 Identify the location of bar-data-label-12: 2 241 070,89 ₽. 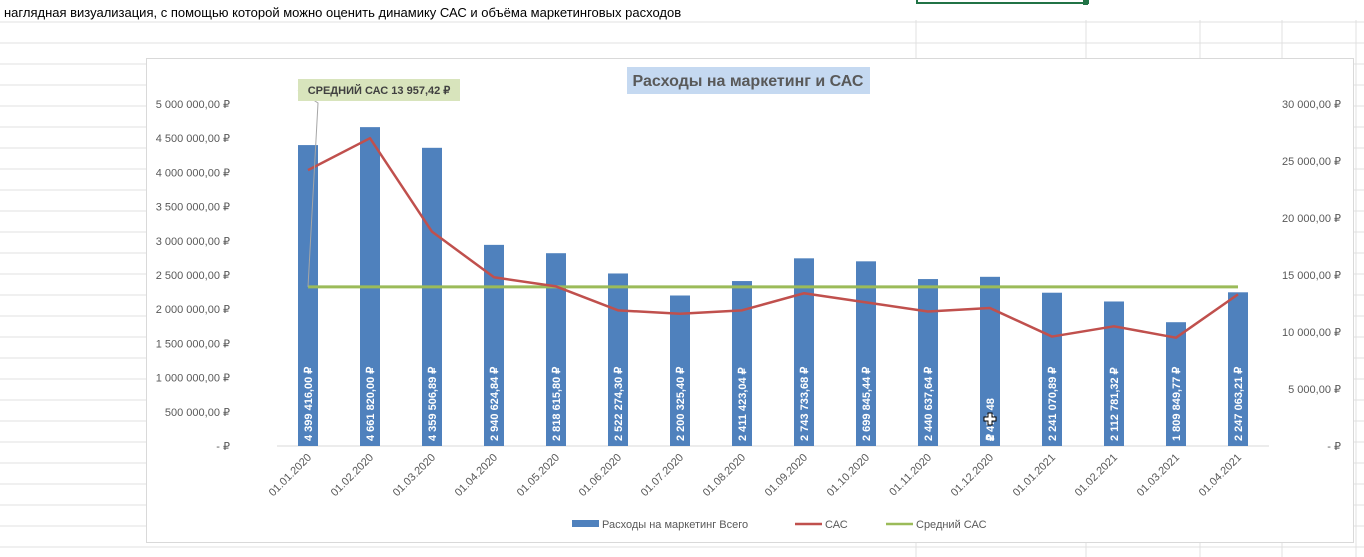
(1053, 404).